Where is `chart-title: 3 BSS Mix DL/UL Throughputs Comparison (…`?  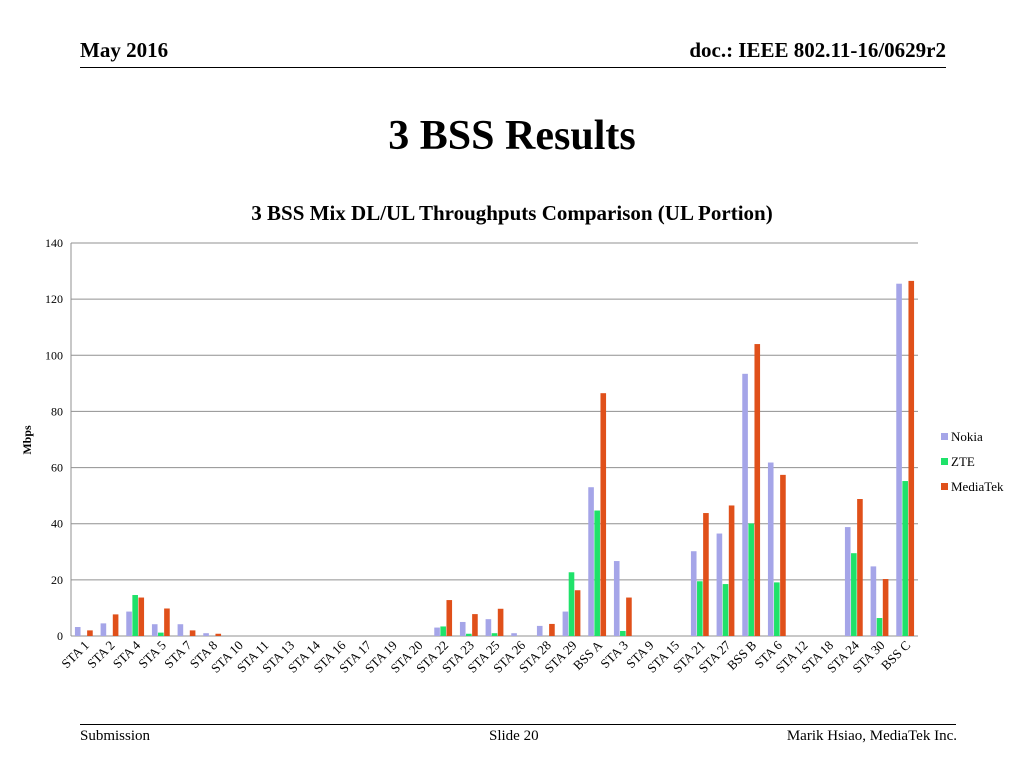
chart-title: 3 BSS Mix DL/UL Throughputs Comparison (… is located at coordinates (511, 213).